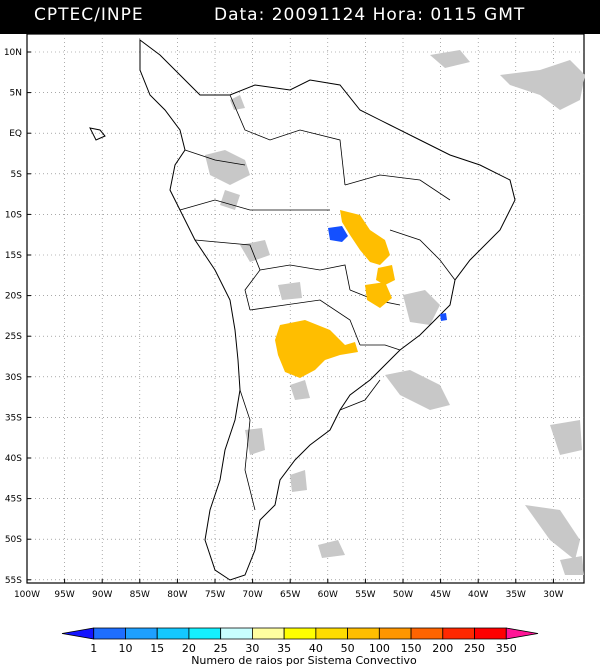 This screenshot has height=670, width=600. Describe the element at coordinates (553, 595) in the screenshot. I see `lon-tick-label: 30W` at that location.